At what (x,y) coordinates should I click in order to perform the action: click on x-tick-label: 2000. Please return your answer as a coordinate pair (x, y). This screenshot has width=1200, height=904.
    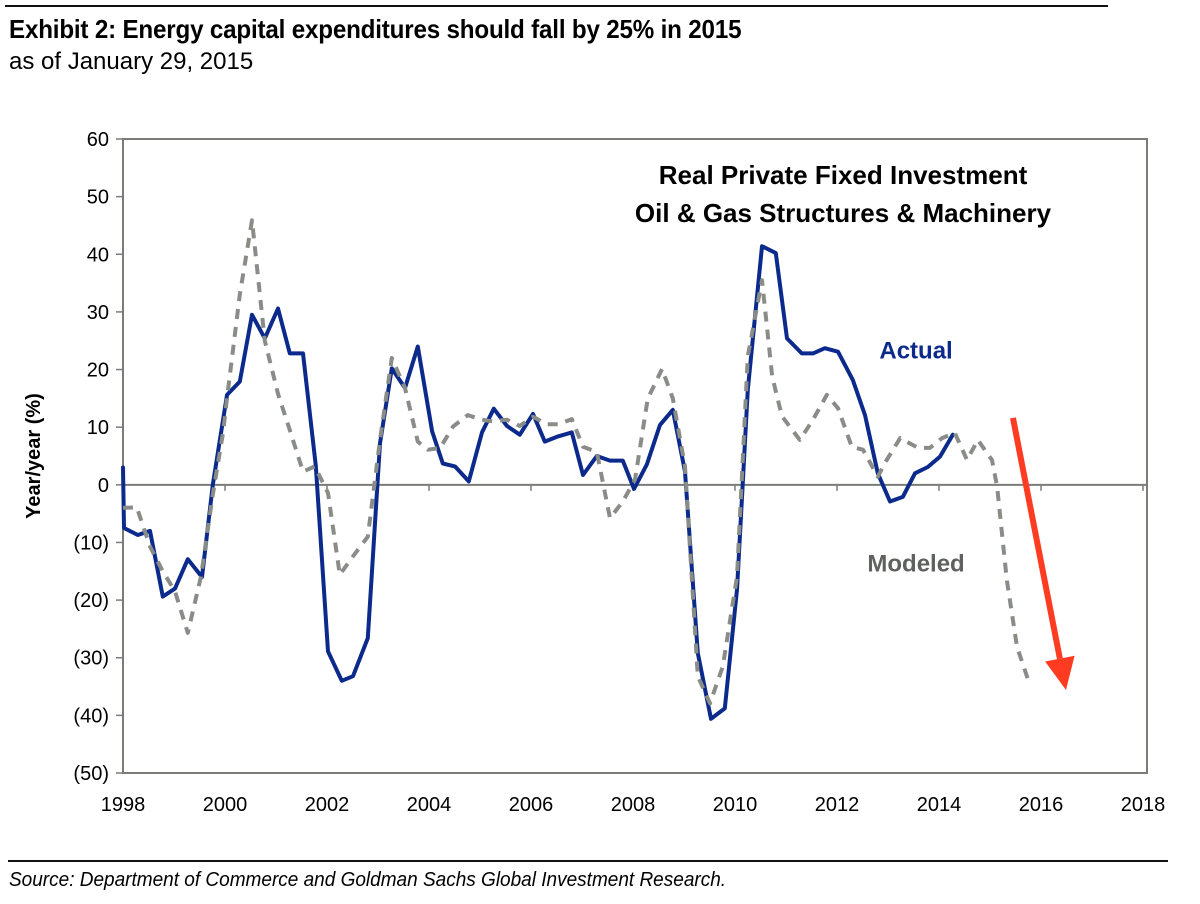
    Looking at the image, I should click on (225, 805).